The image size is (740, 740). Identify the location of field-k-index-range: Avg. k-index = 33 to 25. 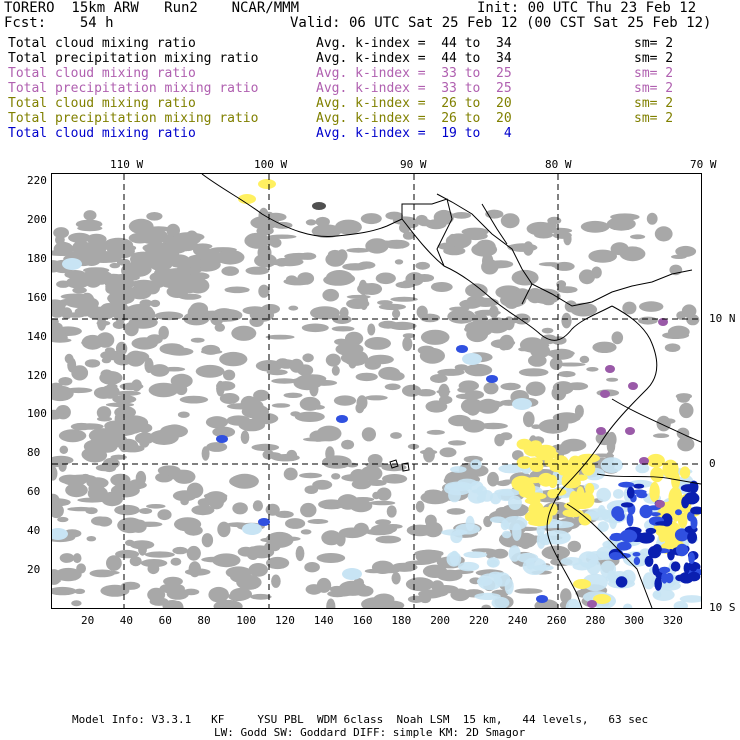
(414, 88).